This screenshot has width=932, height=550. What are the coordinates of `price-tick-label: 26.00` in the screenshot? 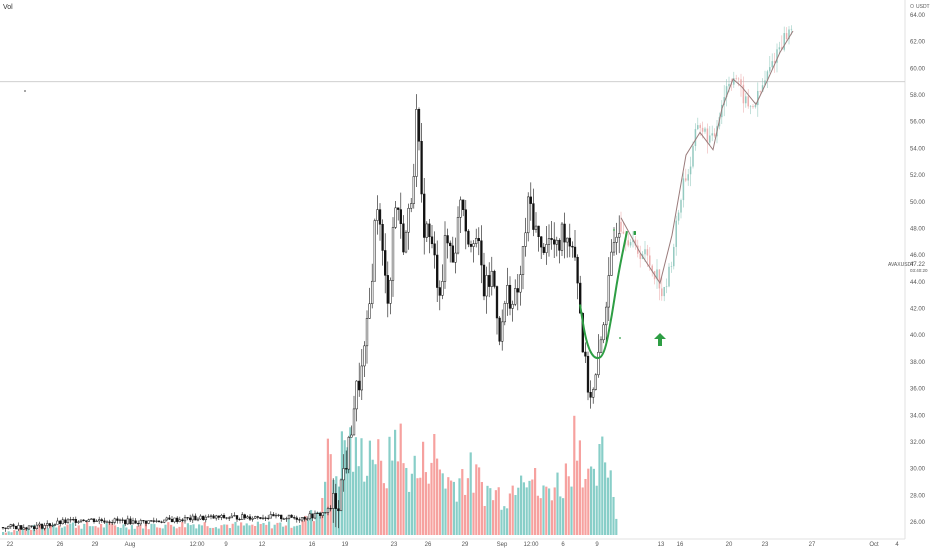 It's located at (918, 523).